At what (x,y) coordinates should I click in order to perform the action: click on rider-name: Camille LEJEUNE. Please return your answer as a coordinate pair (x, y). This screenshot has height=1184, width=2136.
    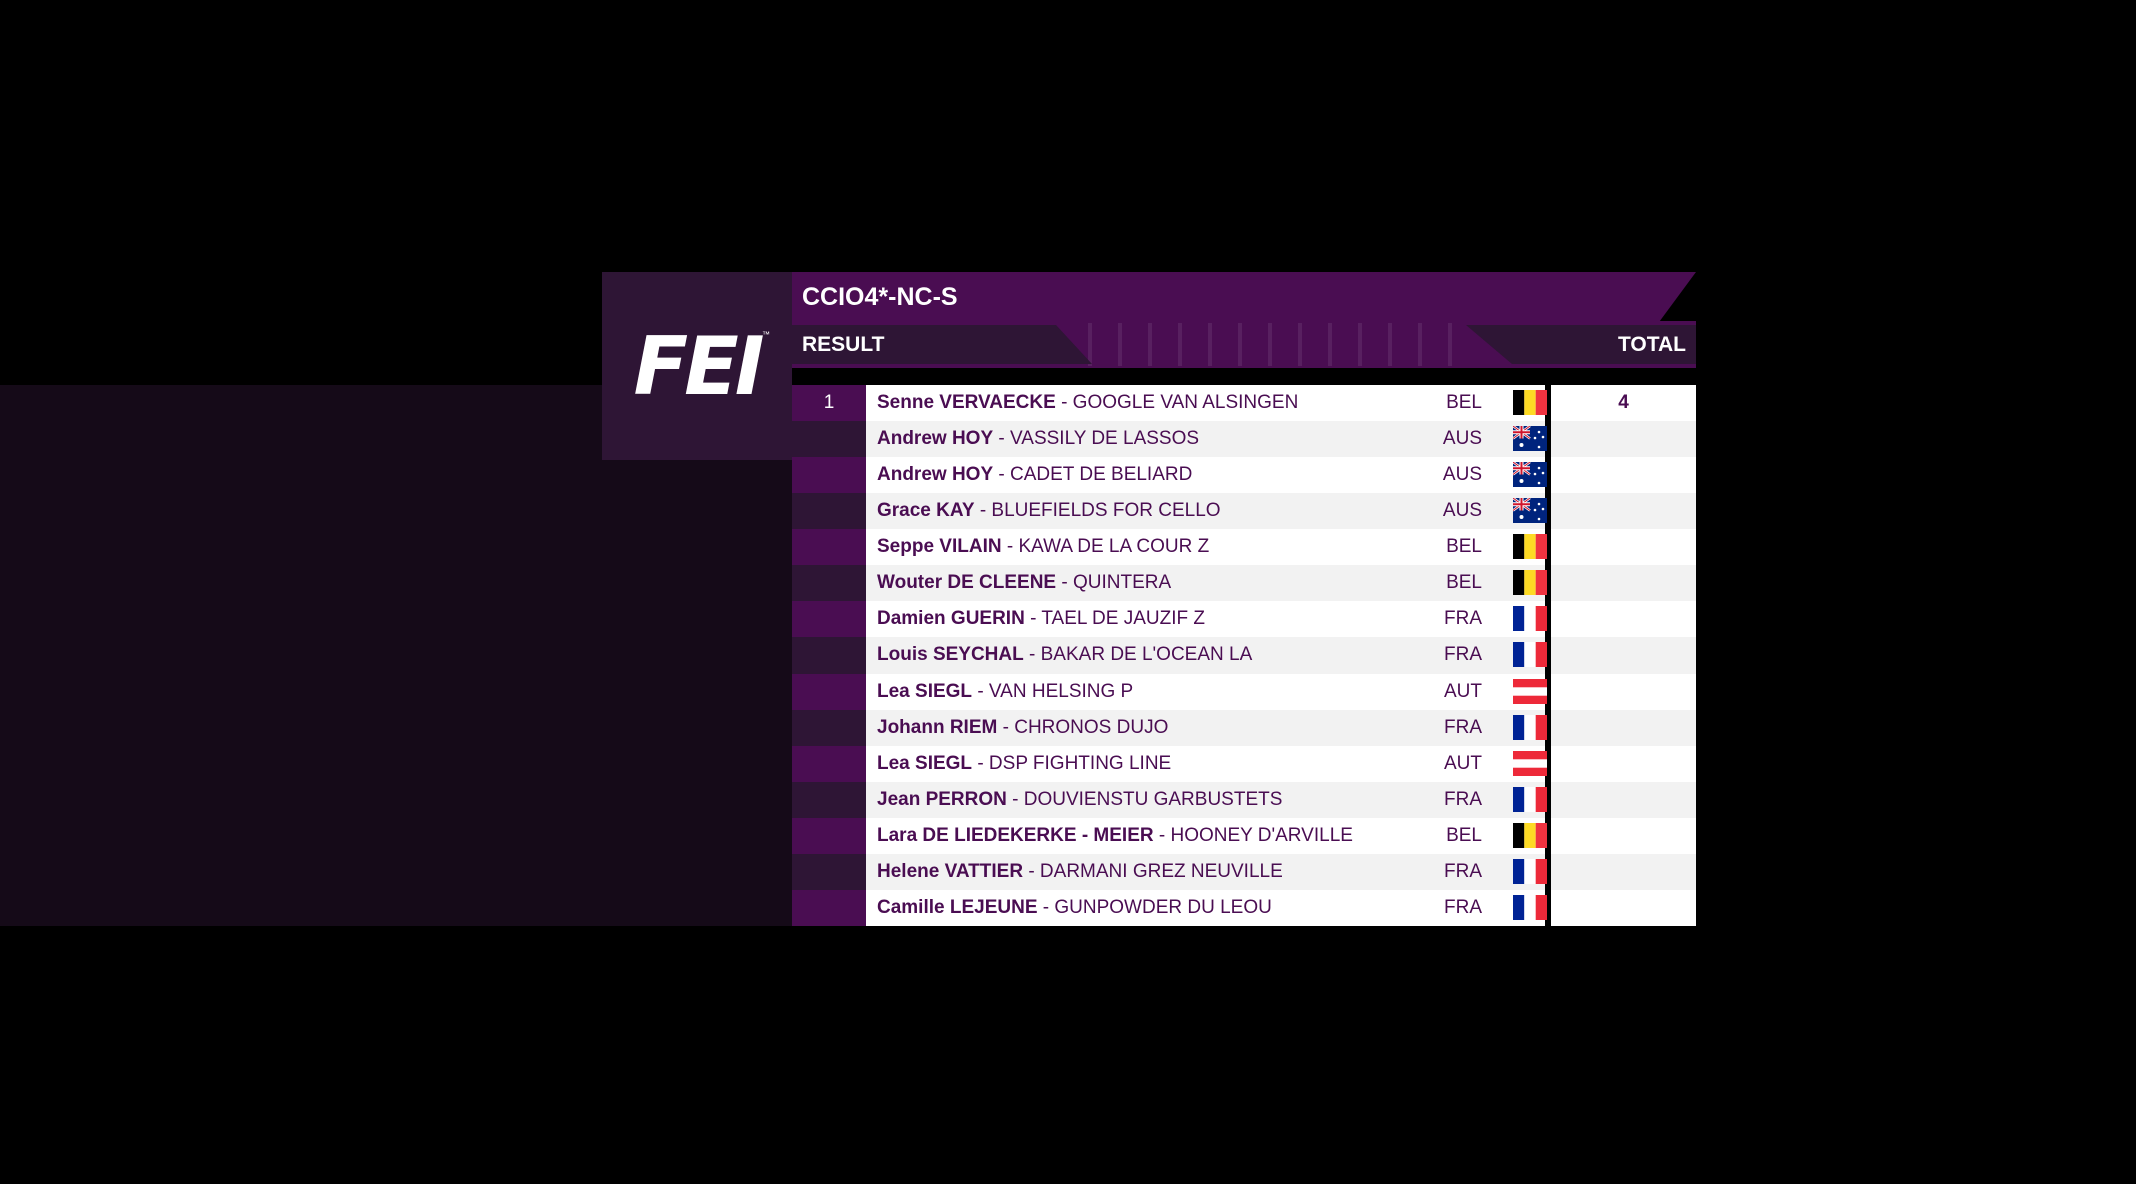
    Looking at the image, I should click on (957, 907).